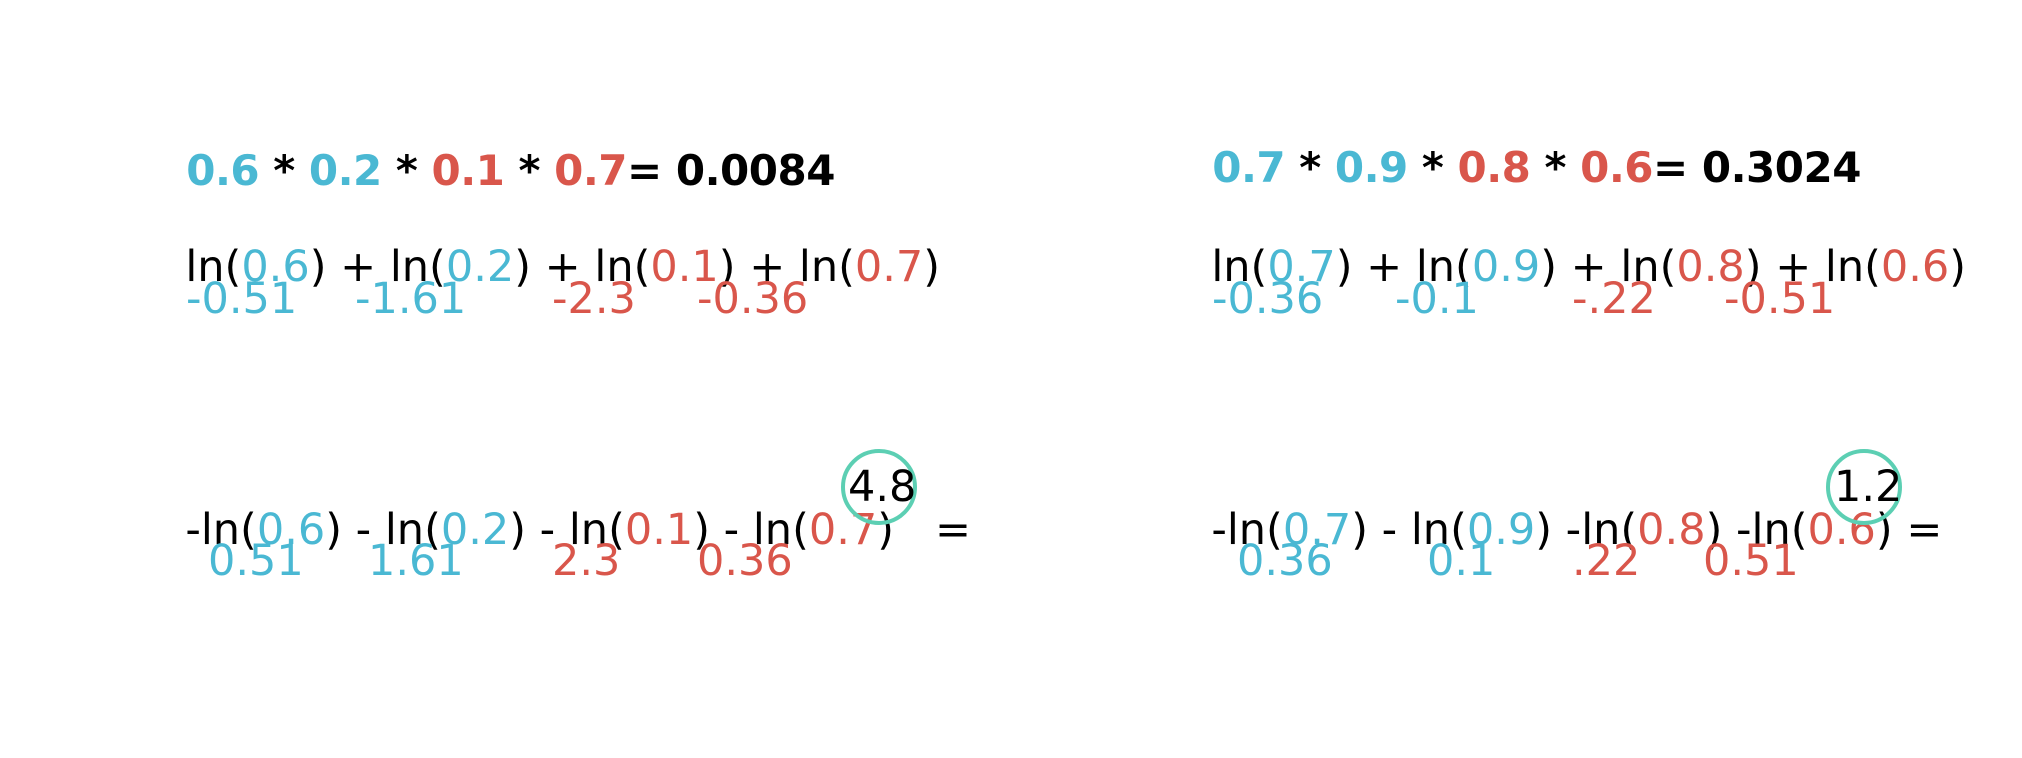 This screenshot has height=758, width=2022. I want to click on right-ln-value-1: -0.36, so click(1268, 299).